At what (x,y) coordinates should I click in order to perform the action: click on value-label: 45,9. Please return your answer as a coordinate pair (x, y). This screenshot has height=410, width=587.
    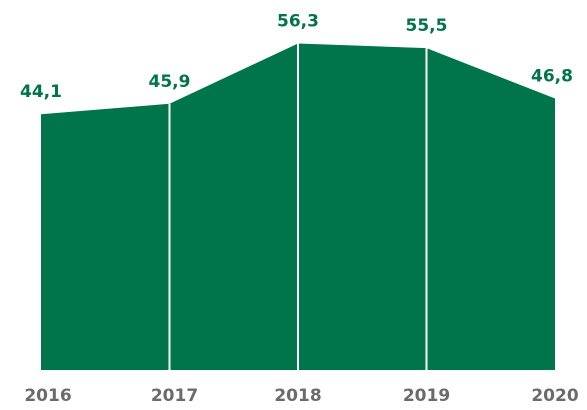
    Looking at the image, I should click on (170, 82).